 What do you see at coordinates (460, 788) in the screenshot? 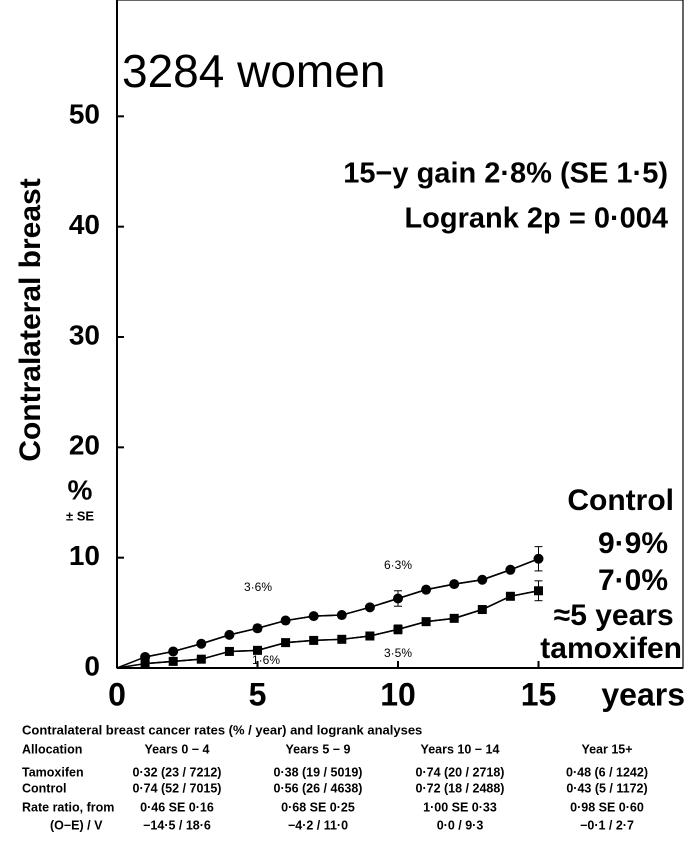
I see `table-cell: 0·72 (18 / 2488)` at bounding box center [460, 788].